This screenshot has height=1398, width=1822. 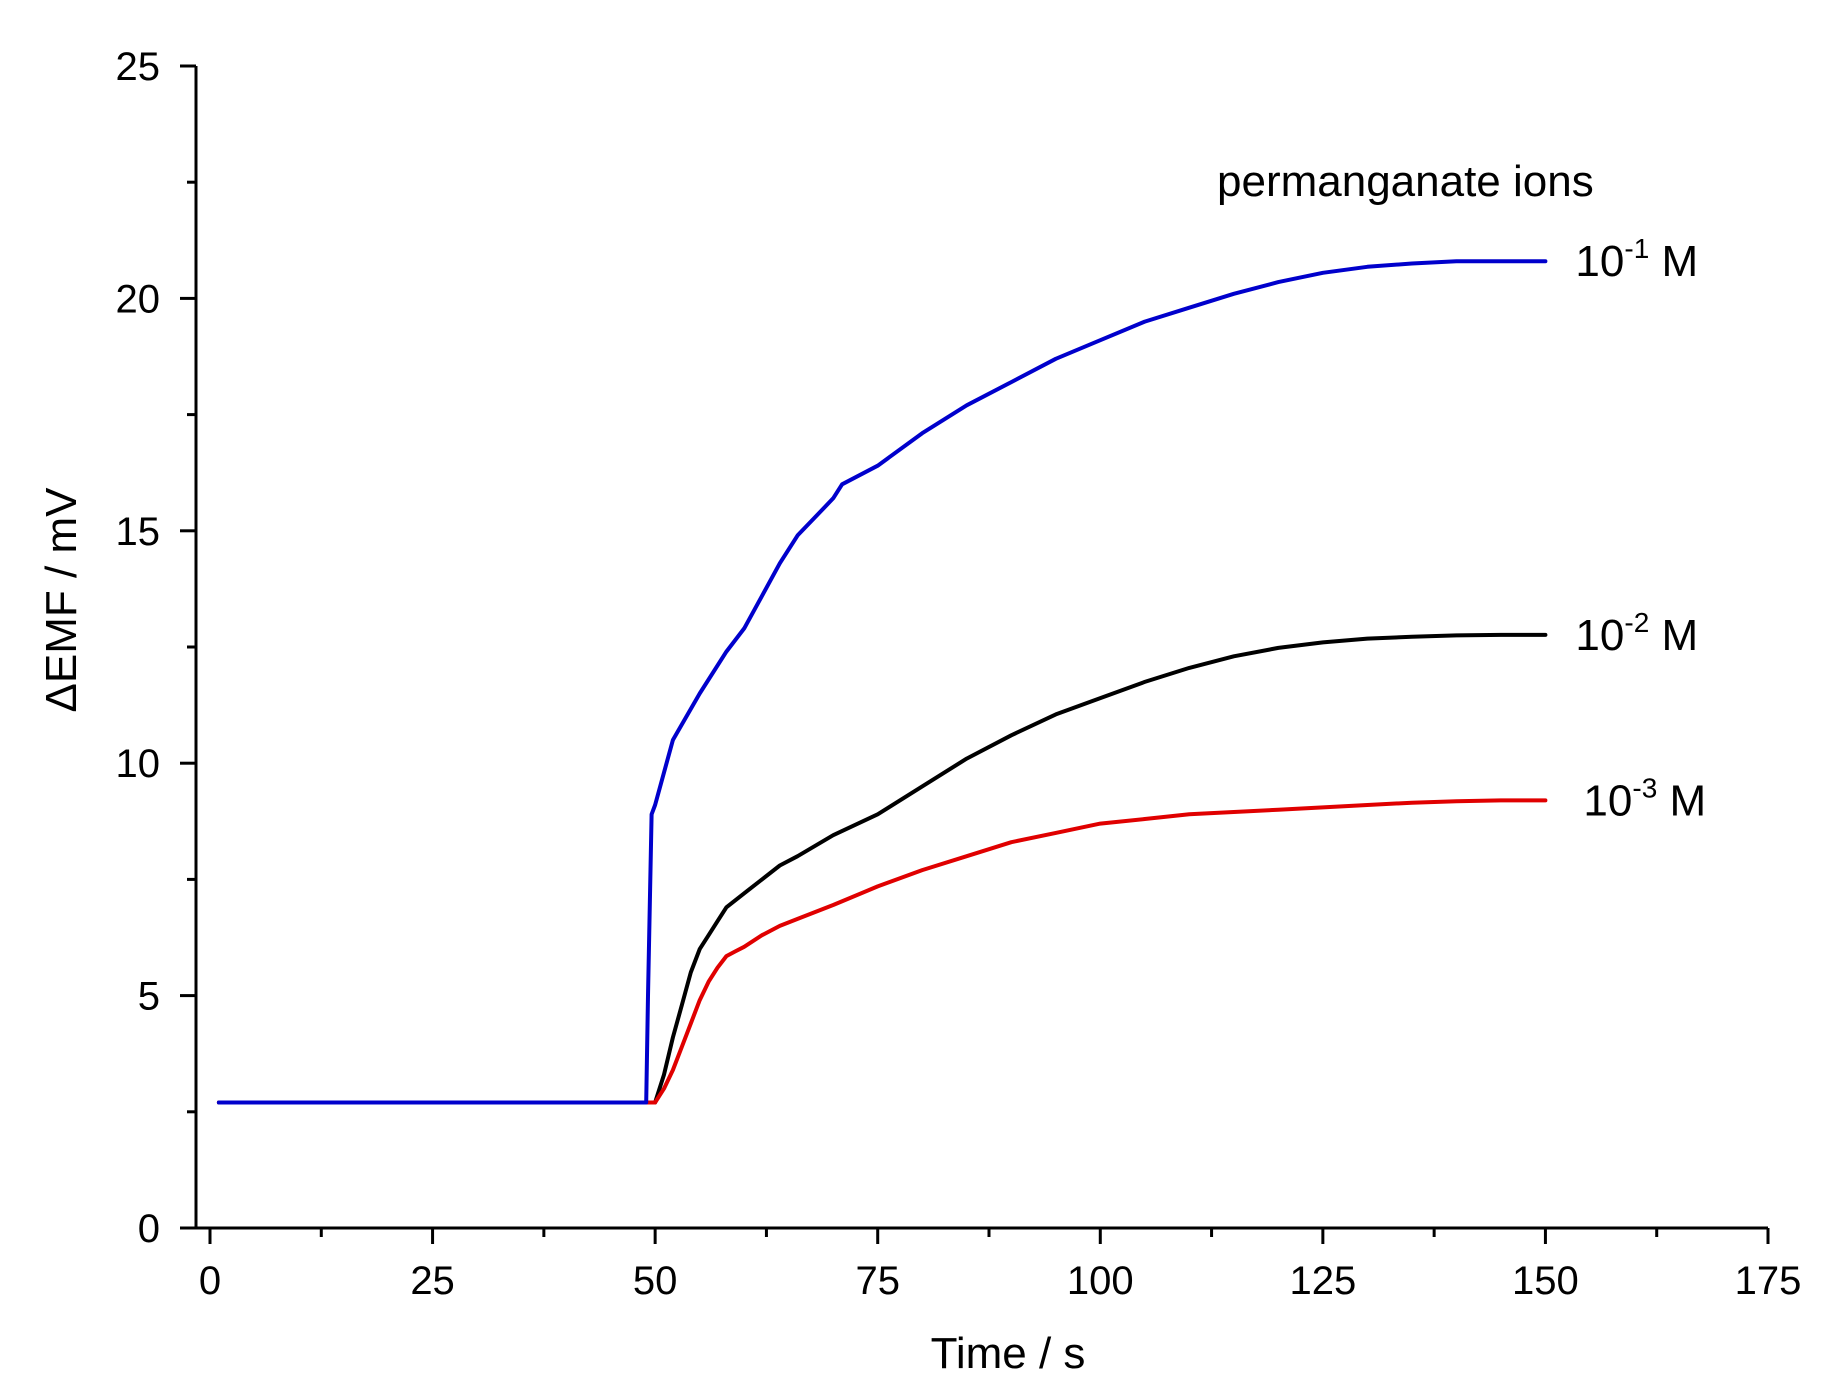 What do you see at coordinates (877, 1281) in the screenshot?
I see `x-tick-label: 75` at bounding box center [877, 1281].